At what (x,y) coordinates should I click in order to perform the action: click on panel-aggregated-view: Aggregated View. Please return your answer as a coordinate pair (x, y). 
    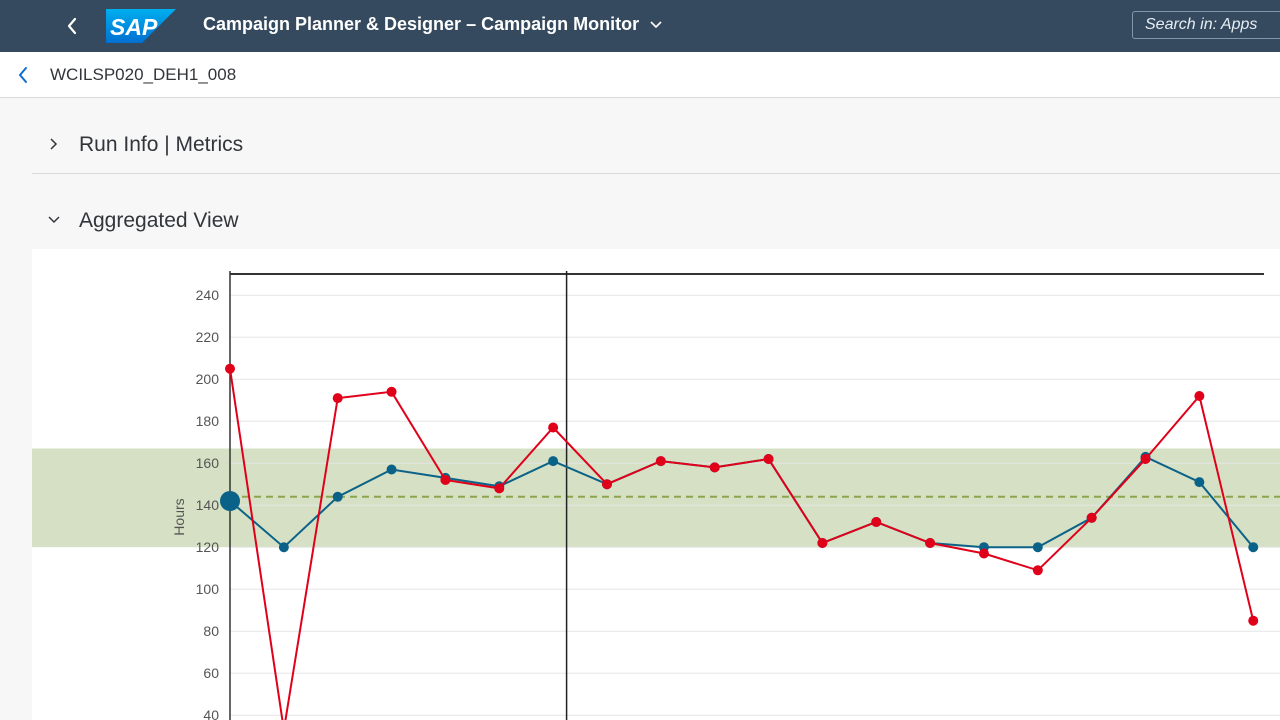
    Looking at the image, I should click on (656, 221).